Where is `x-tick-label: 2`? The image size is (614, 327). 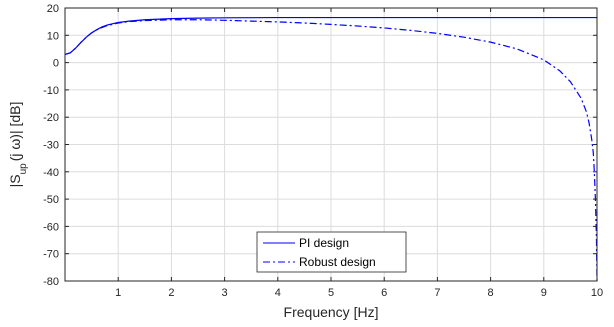 x-tick-label: 2 is located at coordinates (171, 293).